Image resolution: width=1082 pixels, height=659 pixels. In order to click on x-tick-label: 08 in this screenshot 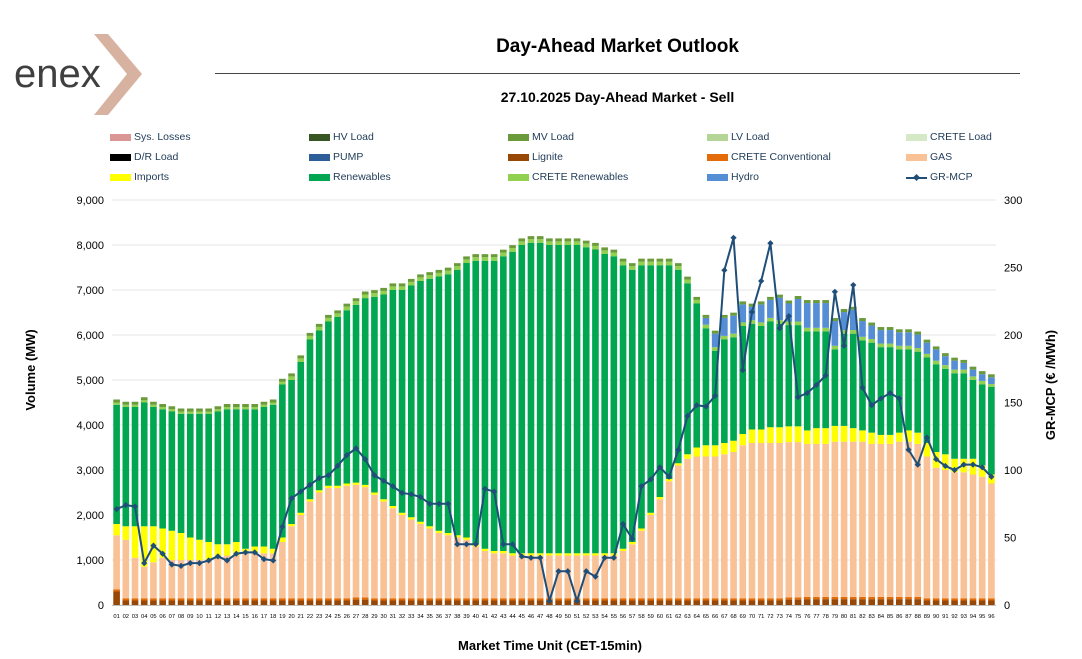, I will do `click(181, 617)`.